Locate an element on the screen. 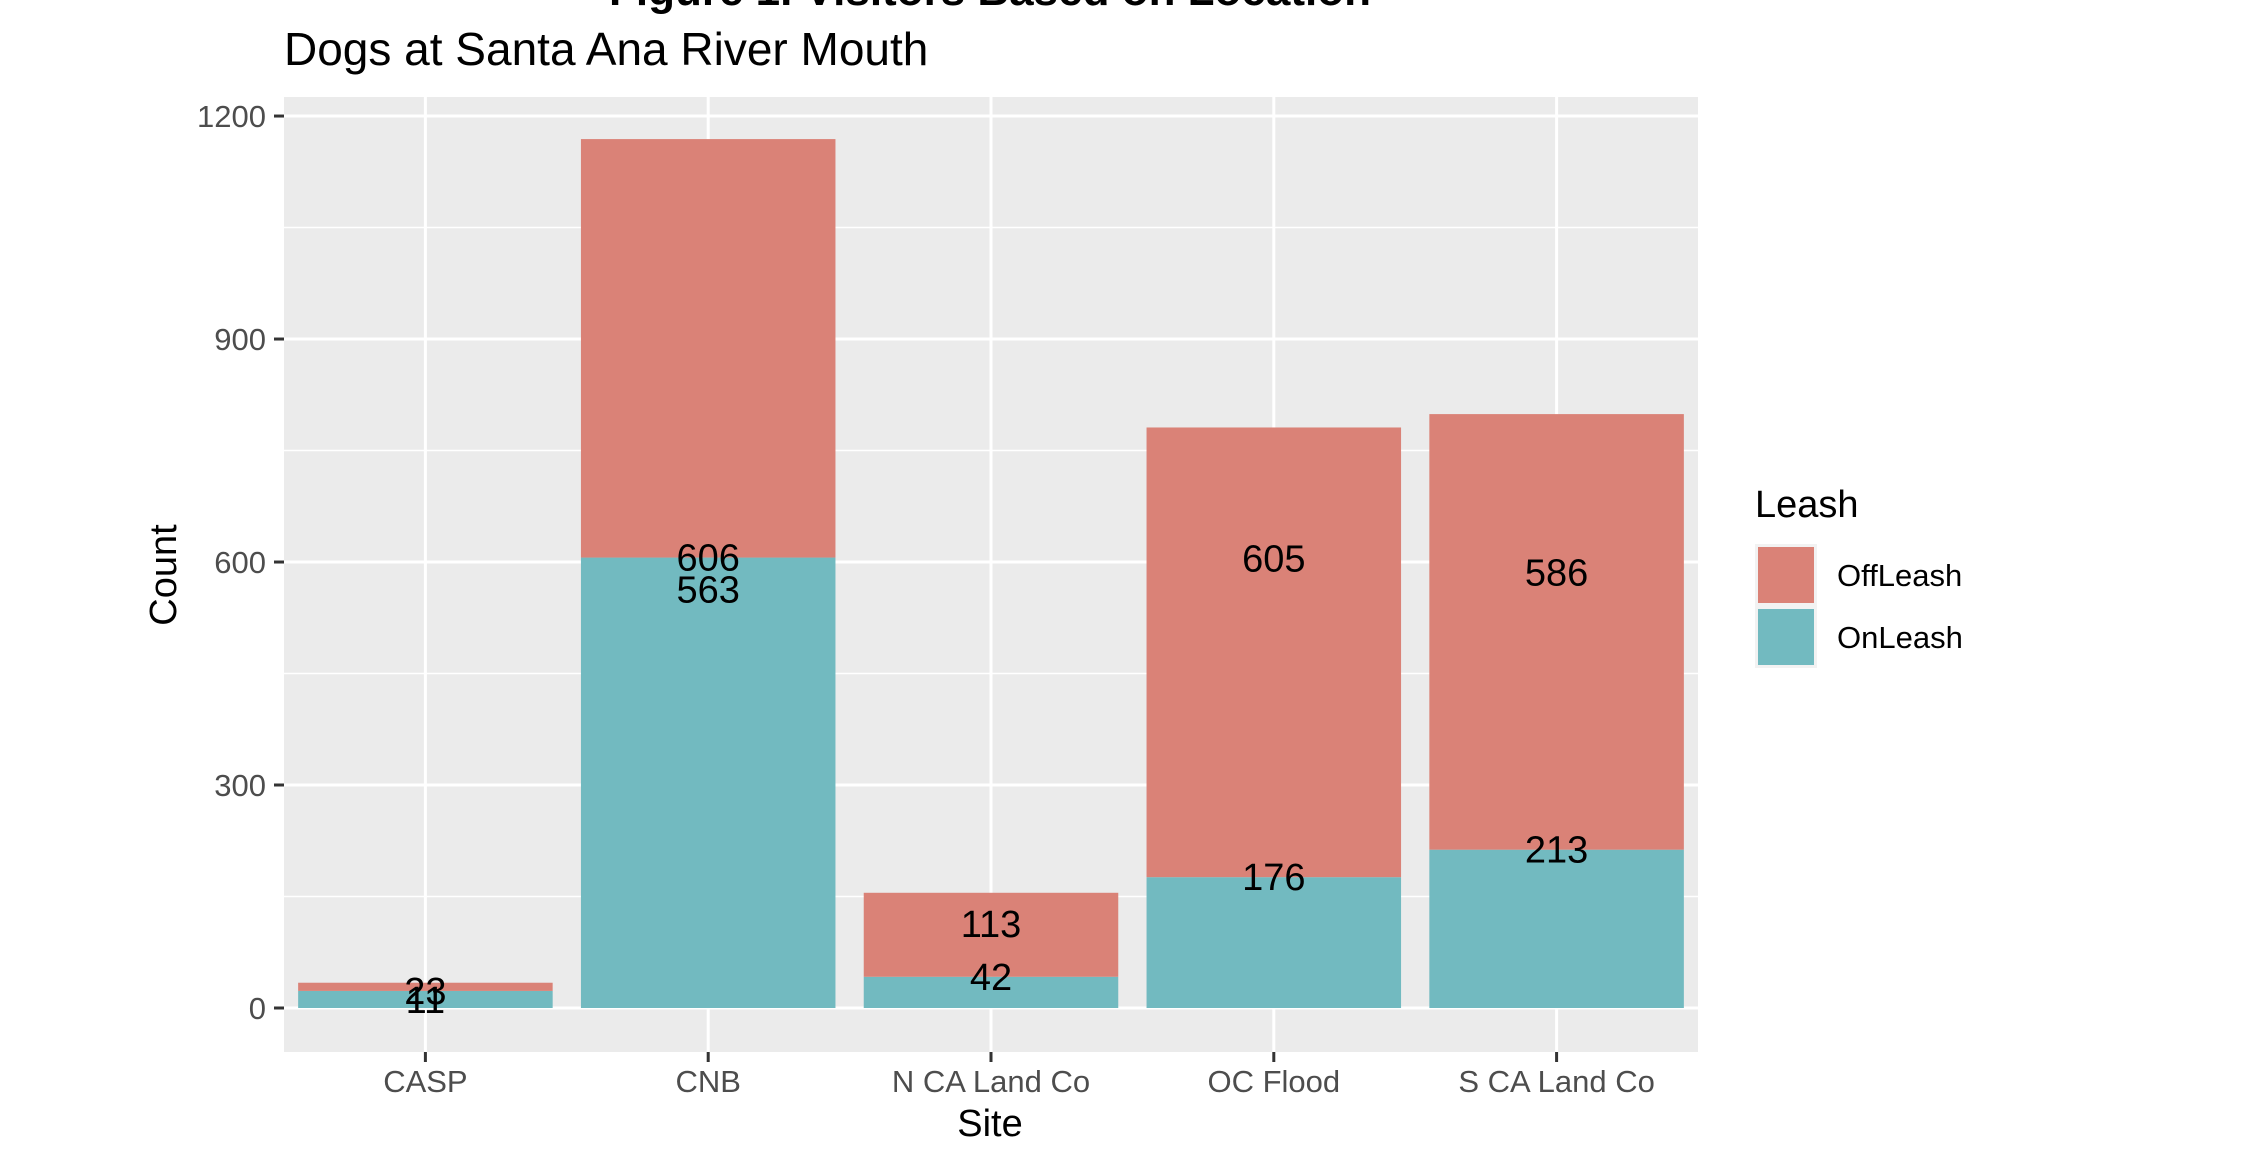  legend-swatch-offleash is located at coordinates (1786, 575).